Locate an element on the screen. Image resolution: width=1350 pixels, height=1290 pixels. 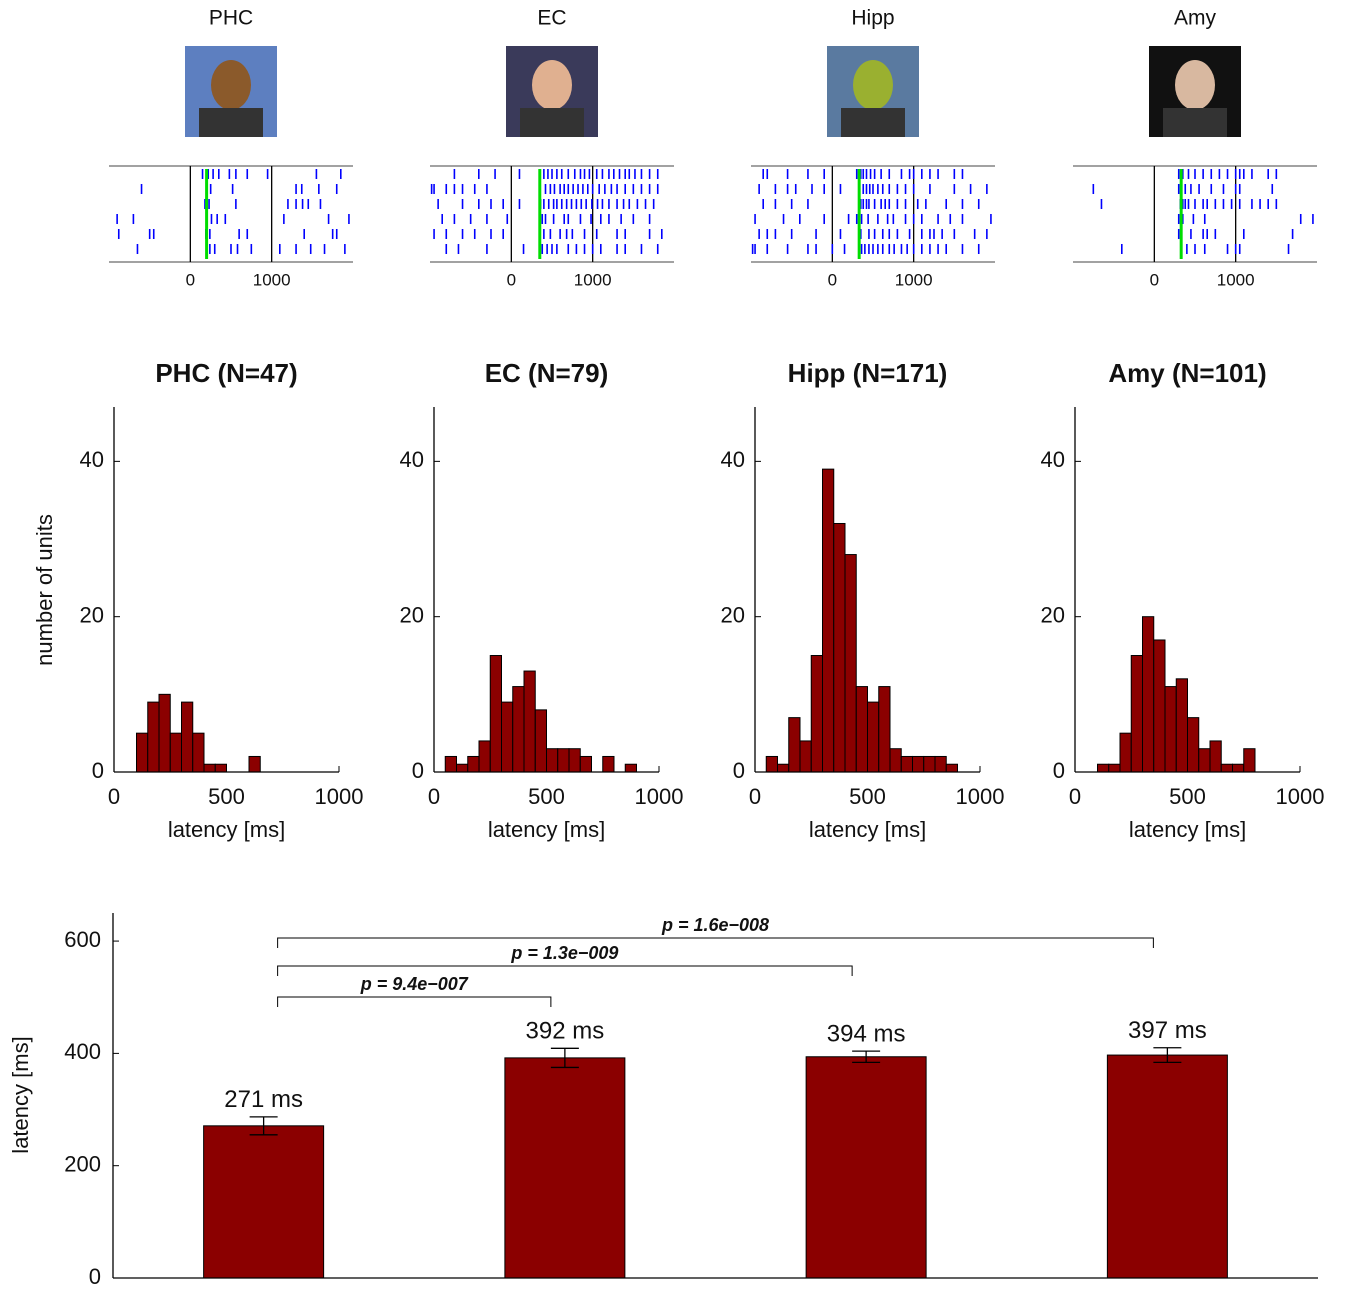
value-label: 397 ms is located at coordinates (1167, 1030).